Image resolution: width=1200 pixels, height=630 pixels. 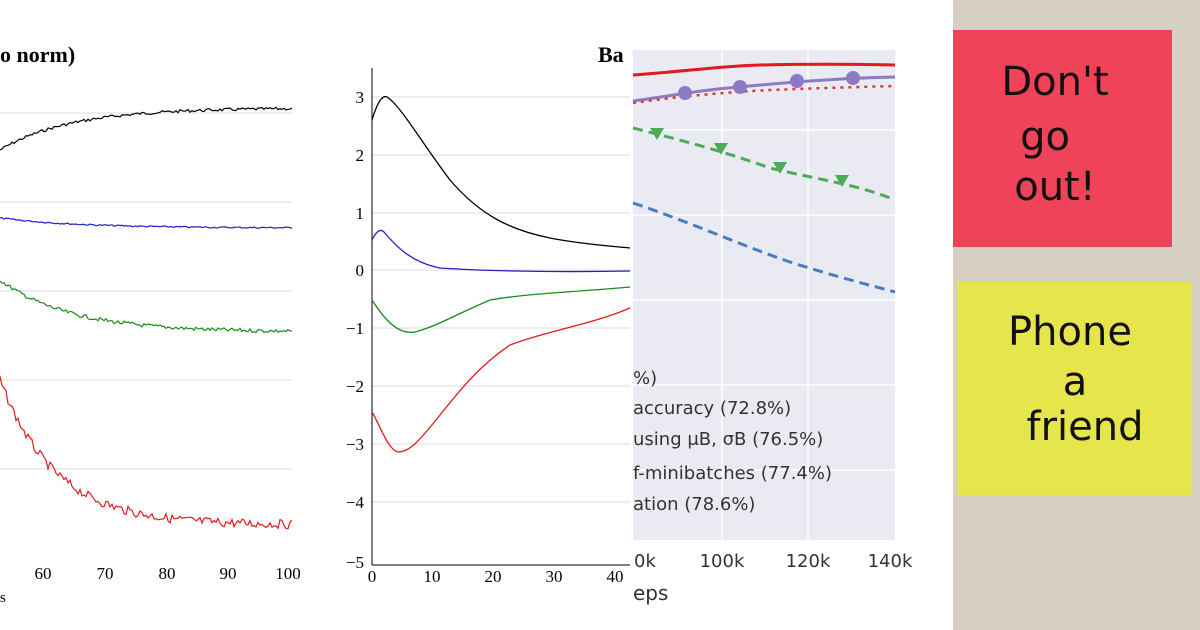 I want to click on legend-entry: using μB, σB (76.5%), so click(x=728, y=439).